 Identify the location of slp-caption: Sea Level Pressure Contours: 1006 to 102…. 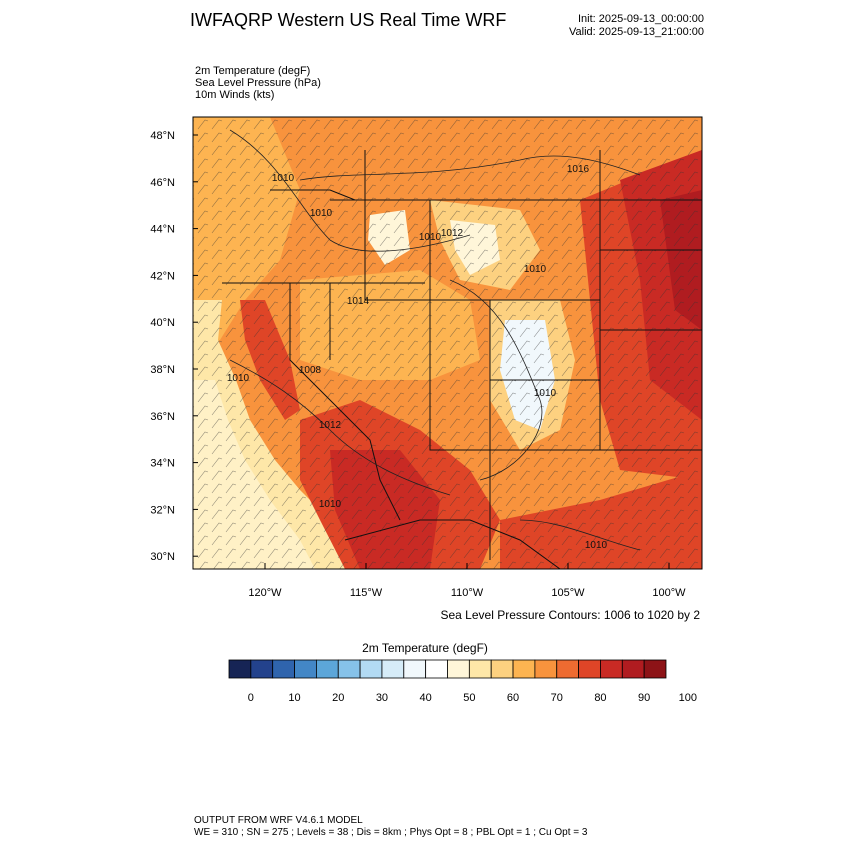
(570, 615).